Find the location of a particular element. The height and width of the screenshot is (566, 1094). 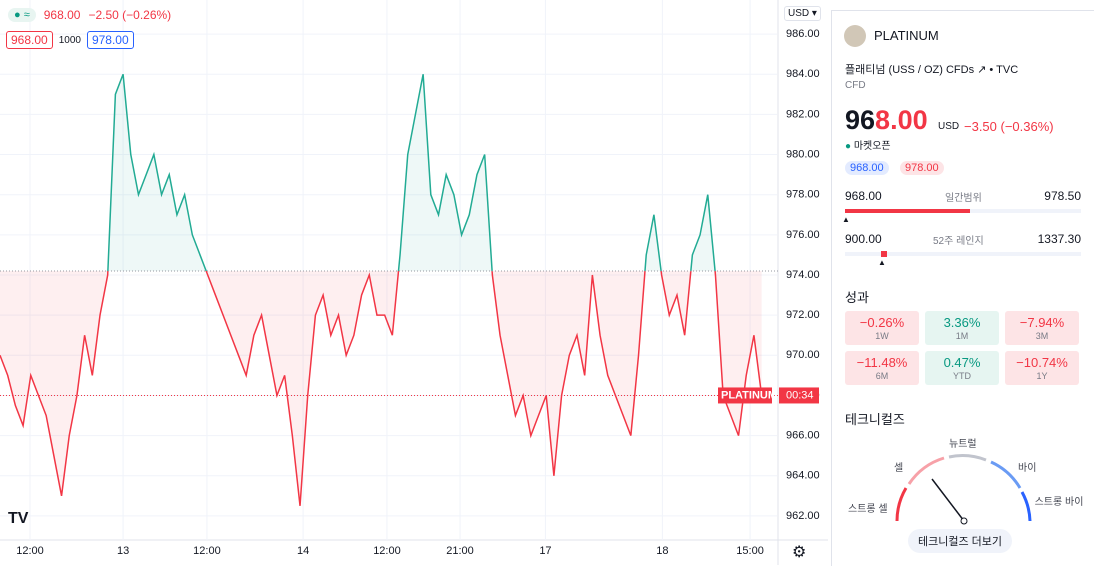

performance-cell: 3.36% 1M is located at coordinates (962, 328).